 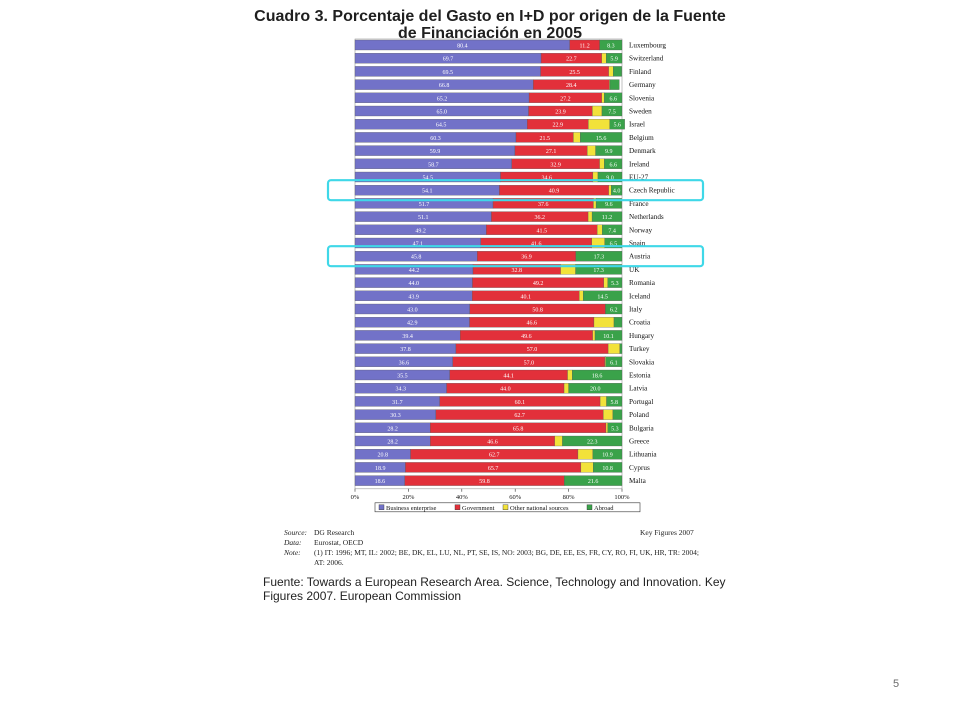 I want to click on data-label: 10.8, so click(x=607, y=469).